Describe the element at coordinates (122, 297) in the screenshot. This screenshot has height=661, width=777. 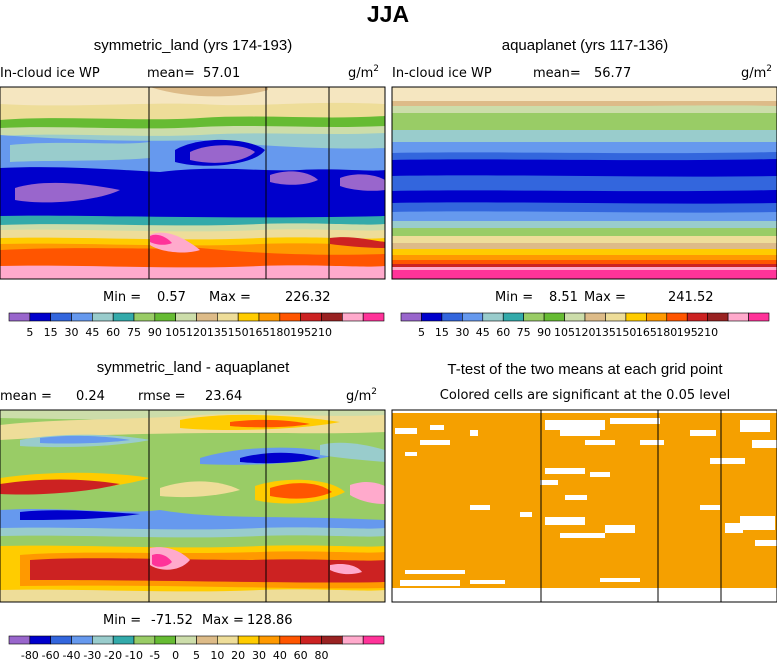
I see `min-label: Min =` at that location.